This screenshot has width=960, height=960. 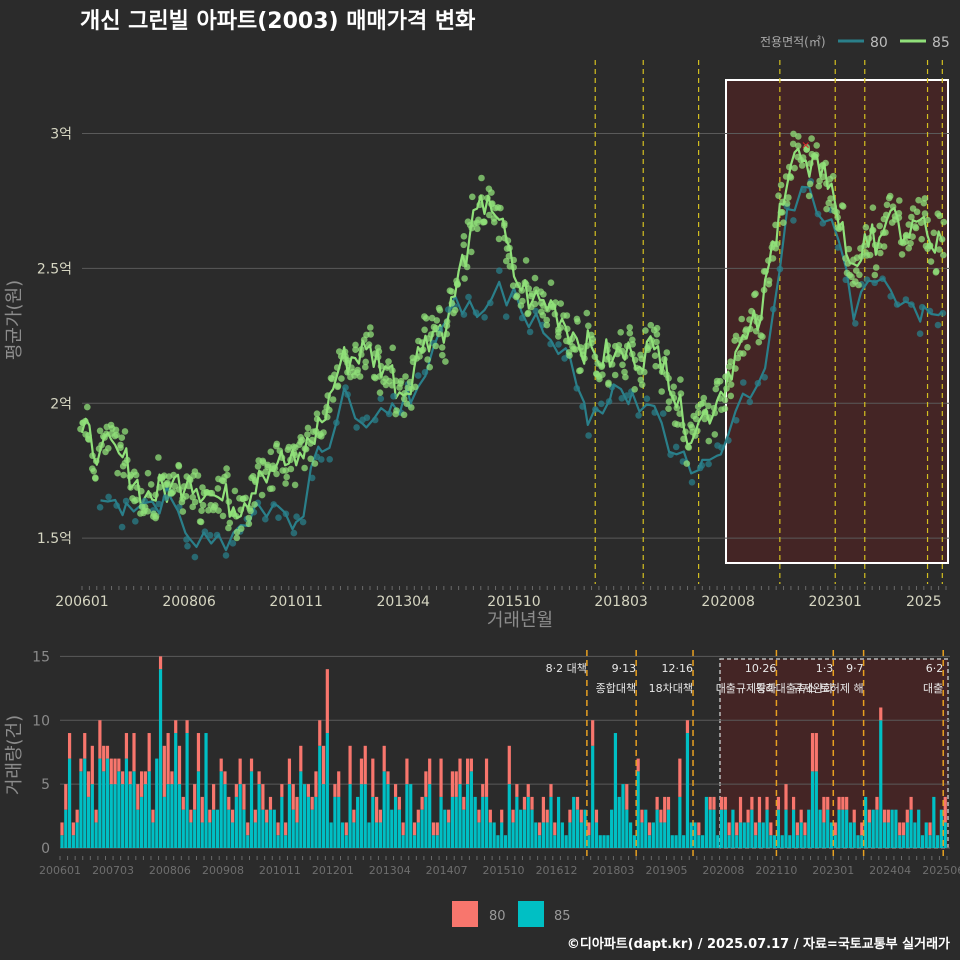 What do you see at coordinates (855, 43) in the screenshot?
I see `price-legend: 전용면적(㎡) 80 85` at bounding box center [855, 43].